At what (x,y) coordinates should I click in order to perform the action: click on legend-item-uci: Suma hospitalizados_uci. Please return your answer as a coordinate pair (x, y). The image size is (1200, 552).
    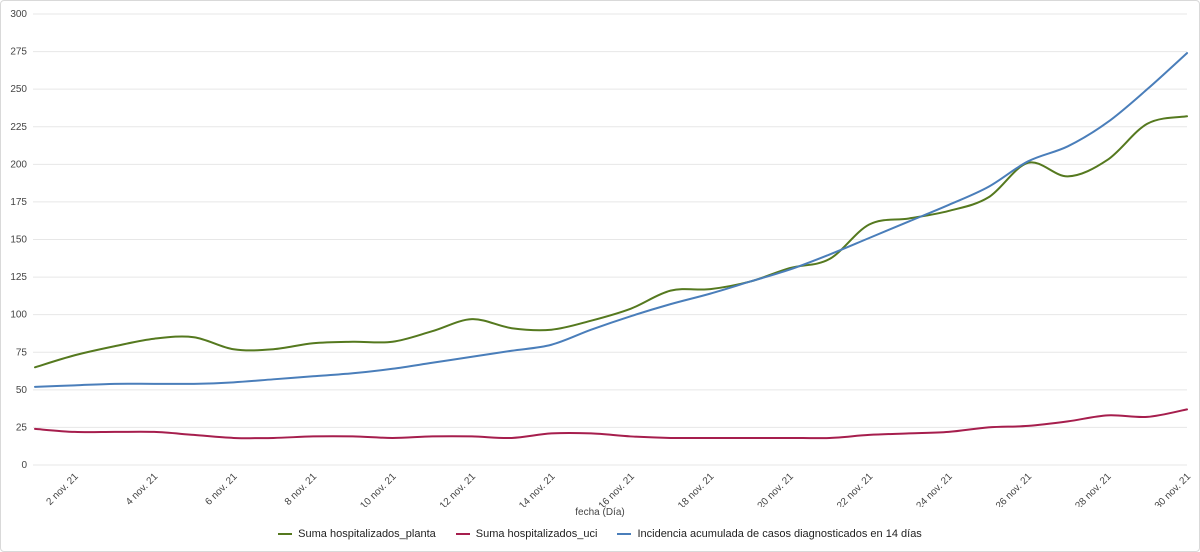
    Looking at the image, I should click on (526, 534).